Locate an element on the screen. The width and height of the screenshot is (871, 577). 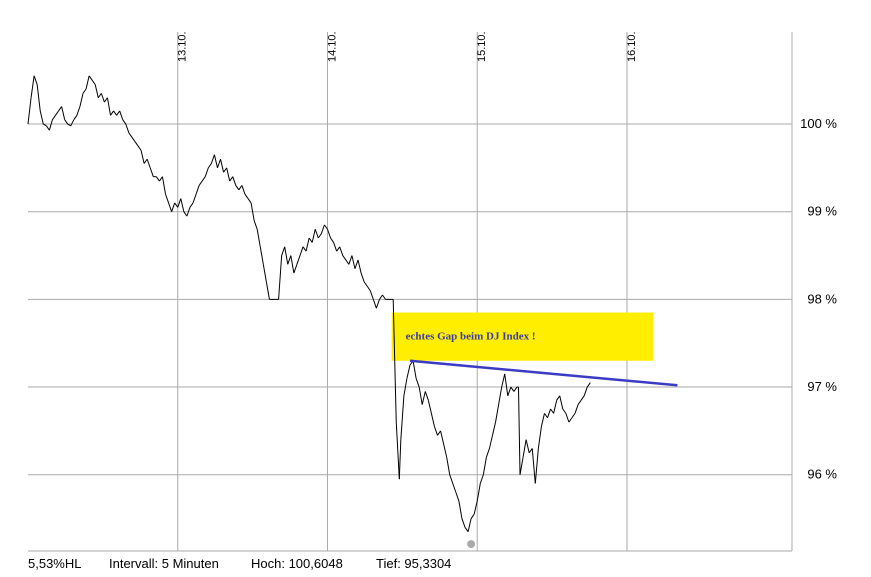
annotation-box is located at coordinates (522, 336).